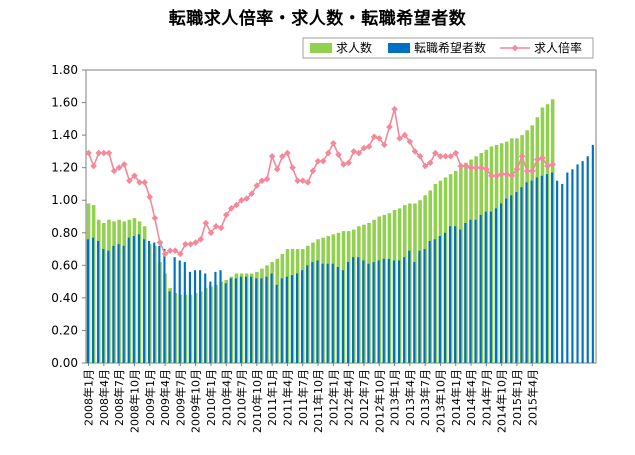 This screenshot has width=635, height=455. I want to click on chart-title: 転職求人倍率・求人数・転職希望者数, so click(317, 19).